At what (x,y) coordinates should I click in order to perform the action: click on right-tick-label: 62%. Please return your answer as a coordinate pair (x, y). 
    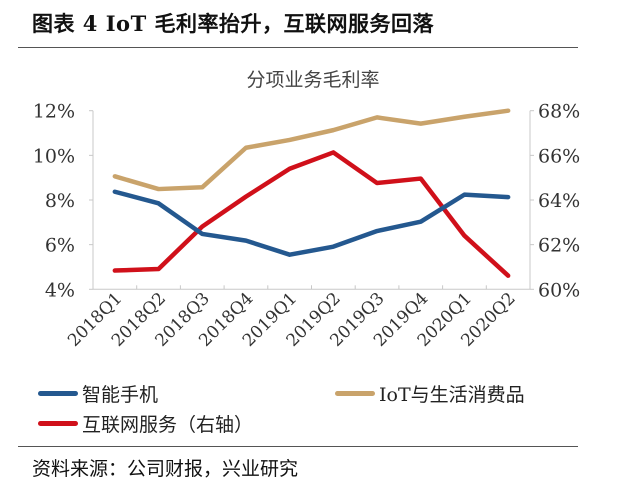
    Looking at the image, I should click on (559, 246).